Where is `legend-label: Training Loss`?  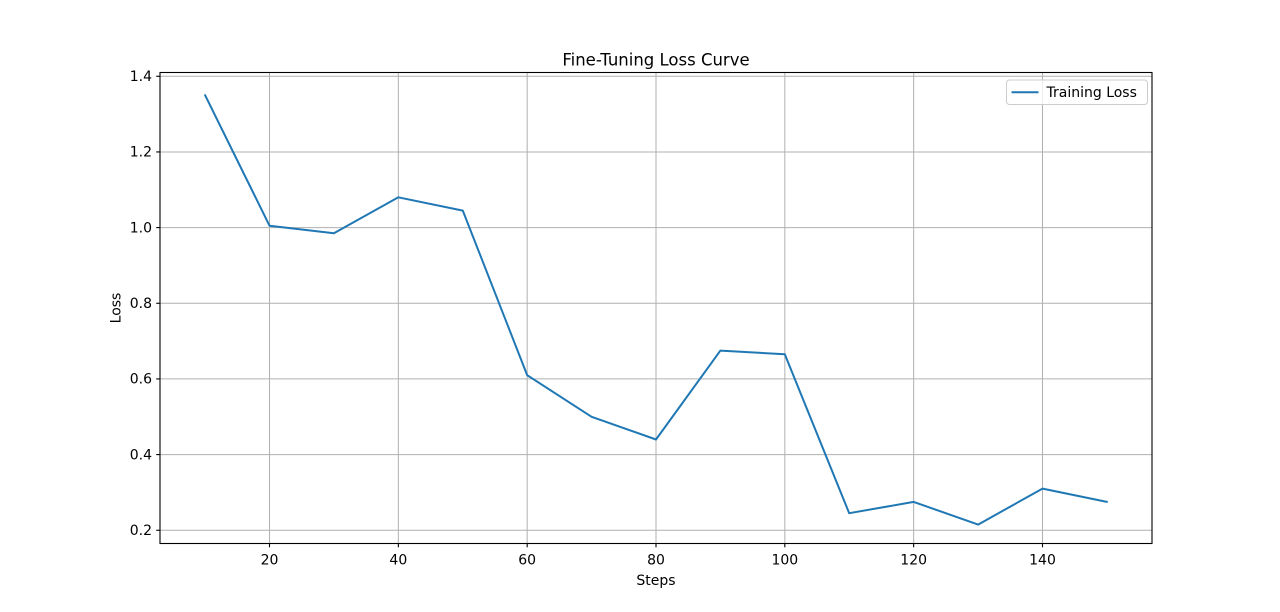 legend-label: Training Loss is located at coordinates (1091, 93).